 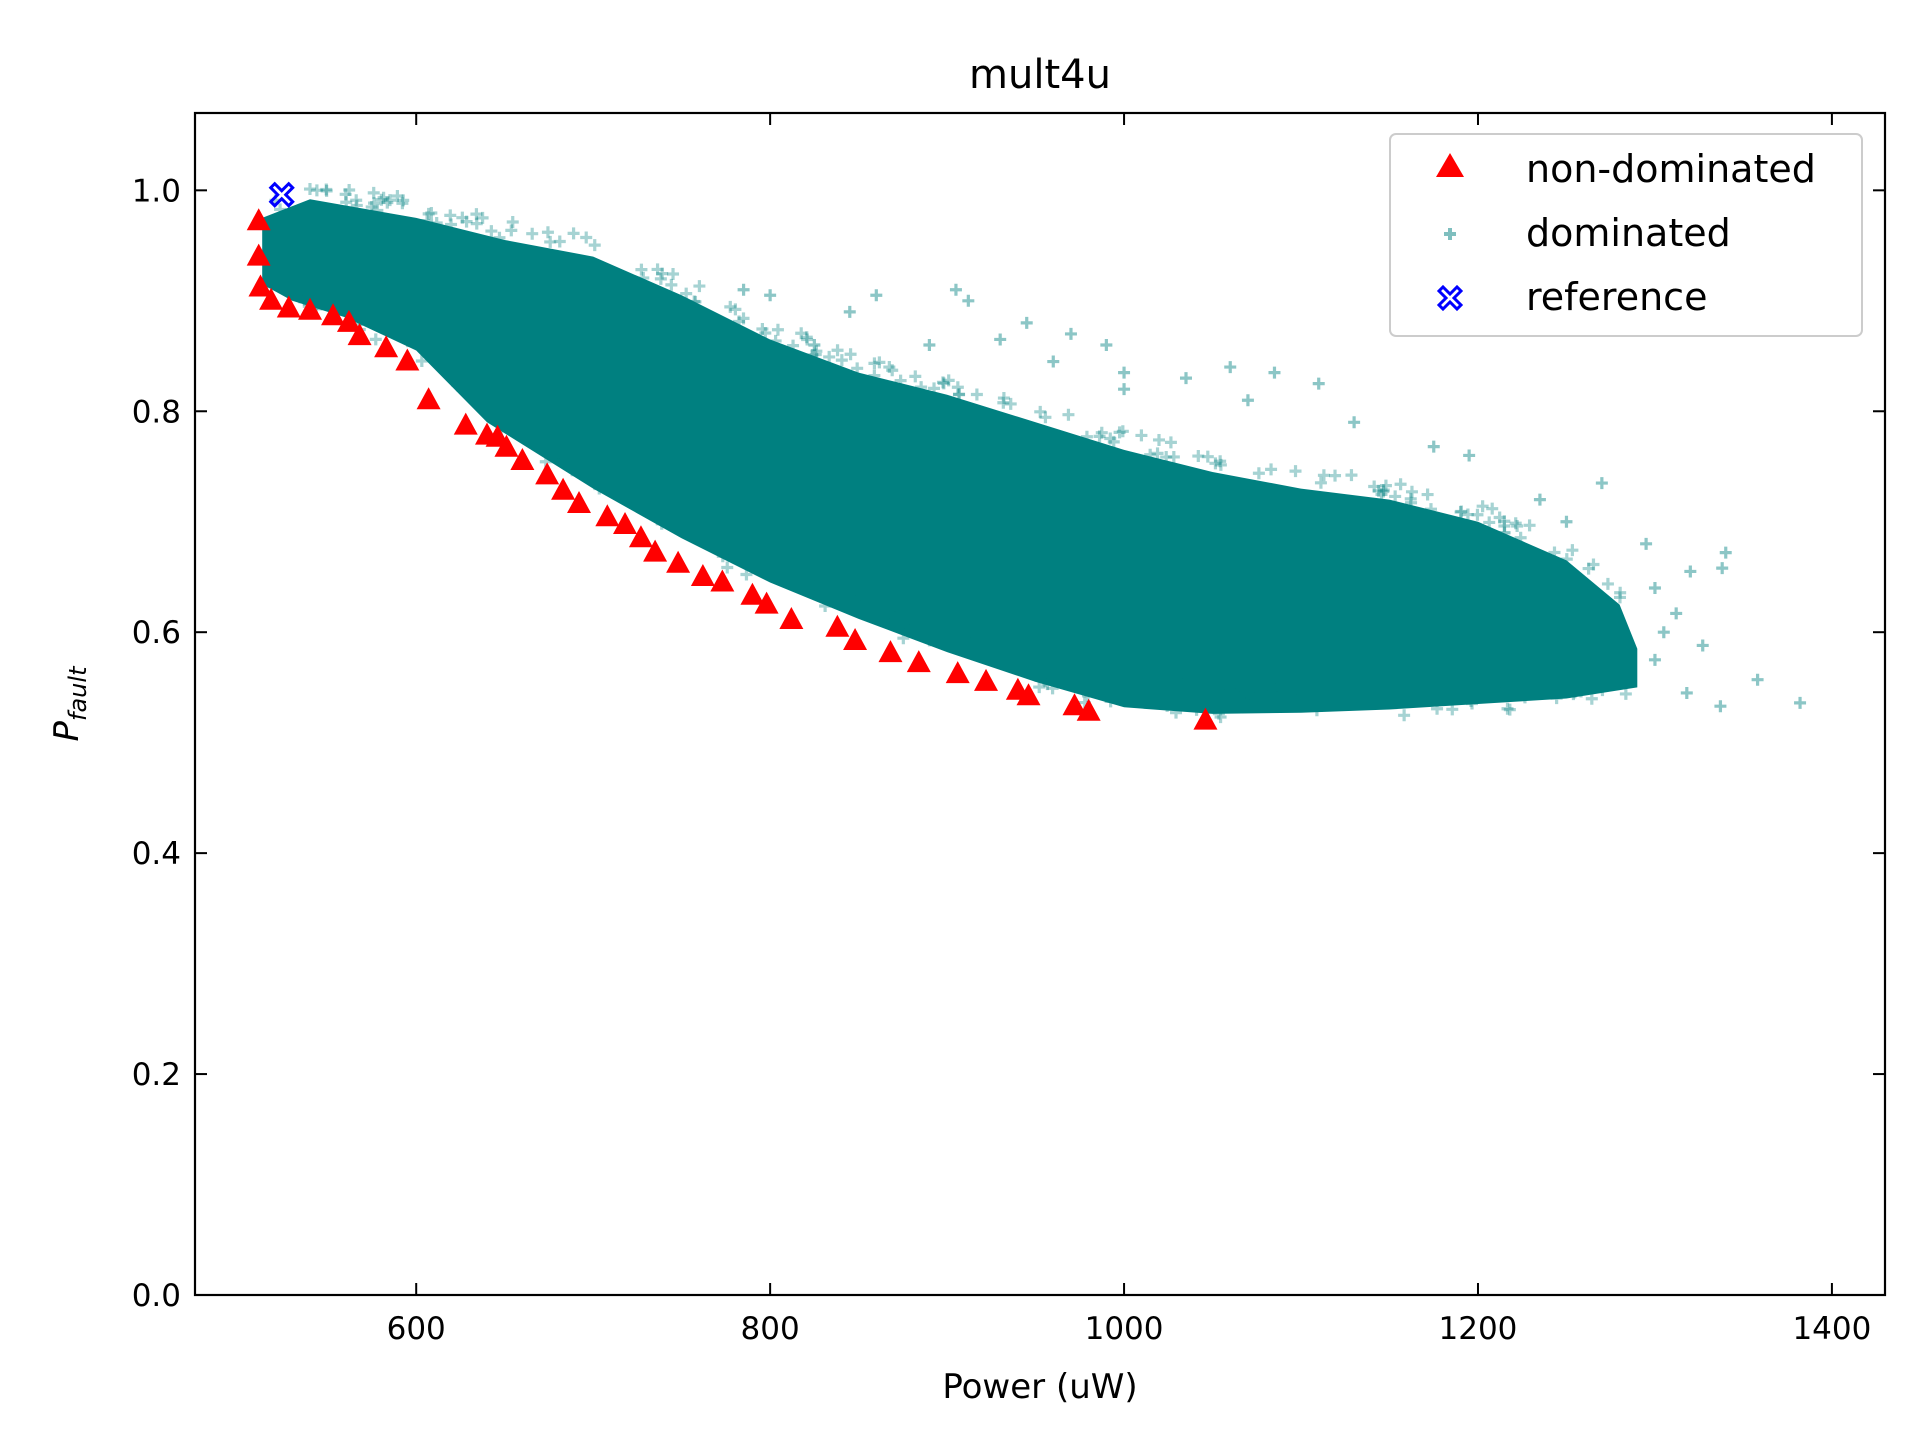 I want to click on x-tick-label: 1000, so click(x=1124, y=1329).